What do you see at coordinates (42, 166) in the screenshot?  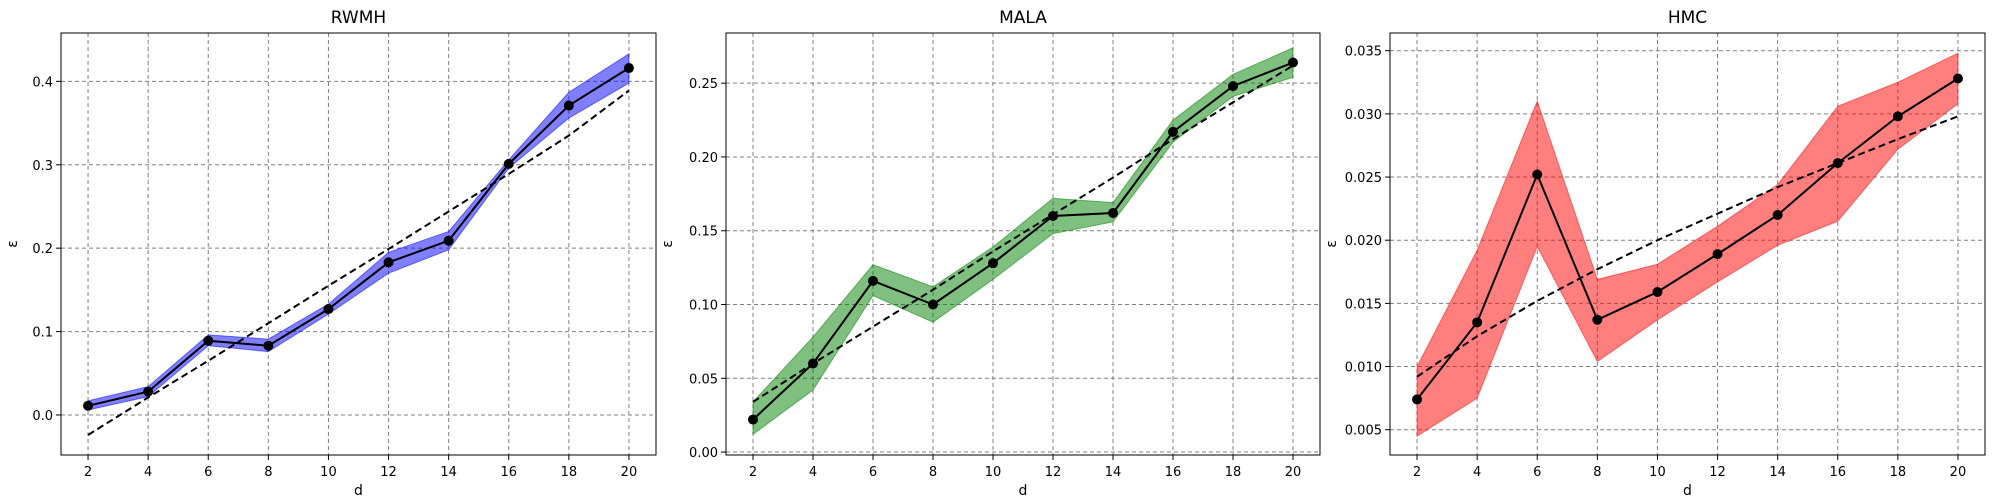 I see `y-tick-label: 0.3` at bounding box center [42, 166].